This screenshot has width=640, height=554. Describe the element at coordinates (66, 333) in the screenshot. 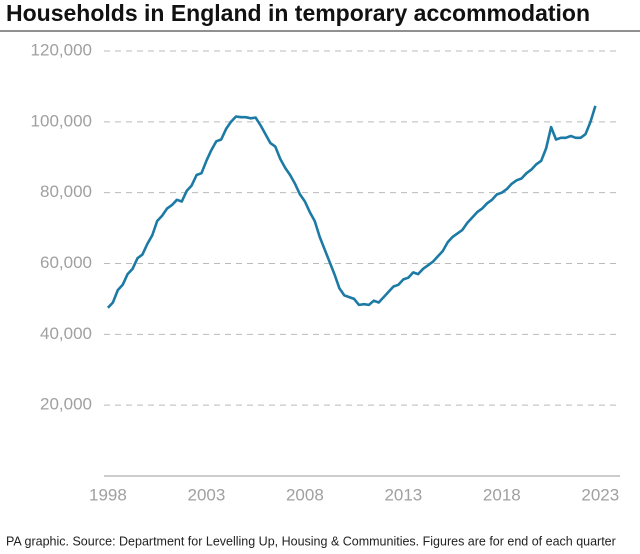

I see `y-tick-label: 40,000` at that location.